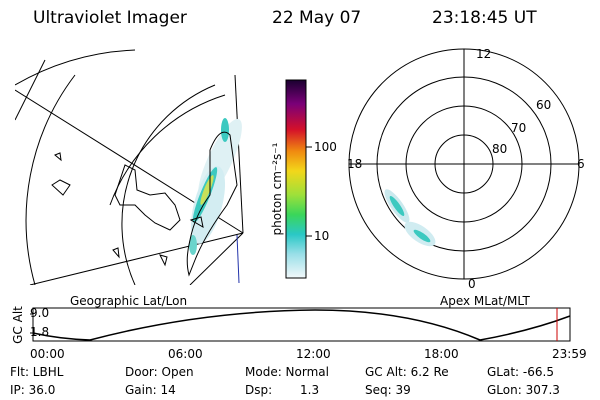 This screenshot has width=600, height=400. Describe the element at coordinates (129, 301) in the screenshot. I see `geographic-map-label: Geographic Lat/Lon` at that location.